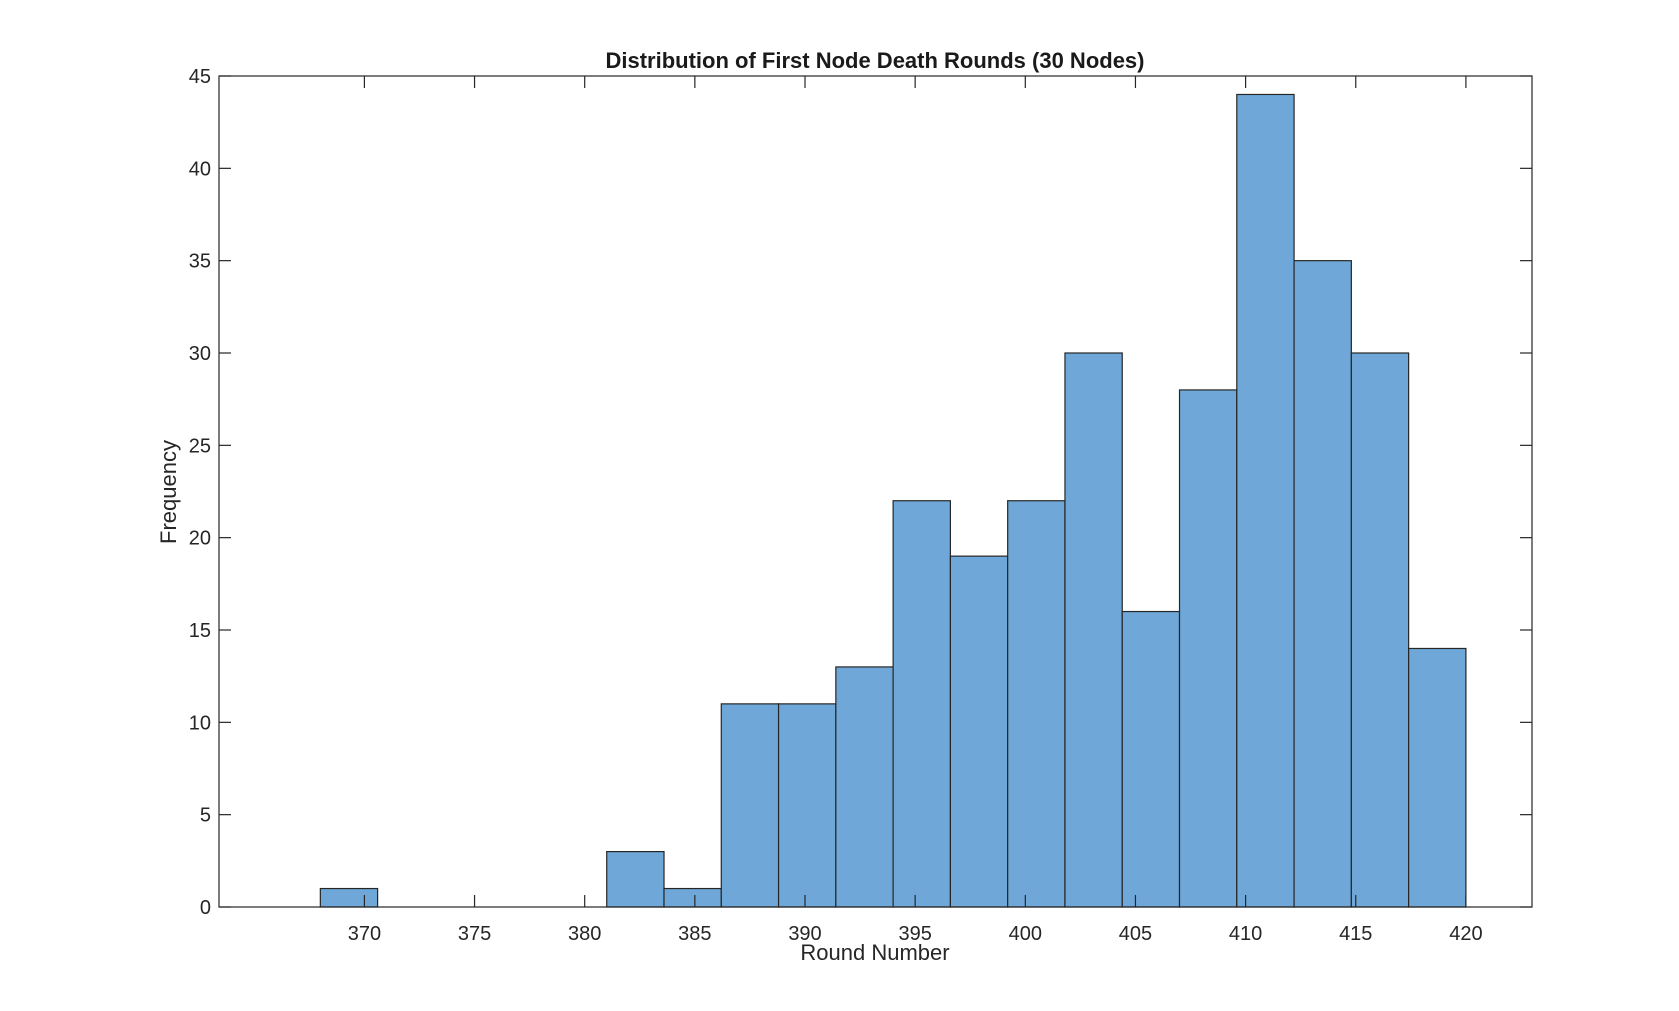 This screenshot has height=1011, width=1679. I want to click on x-tick-label: 380, so click(584, 934).